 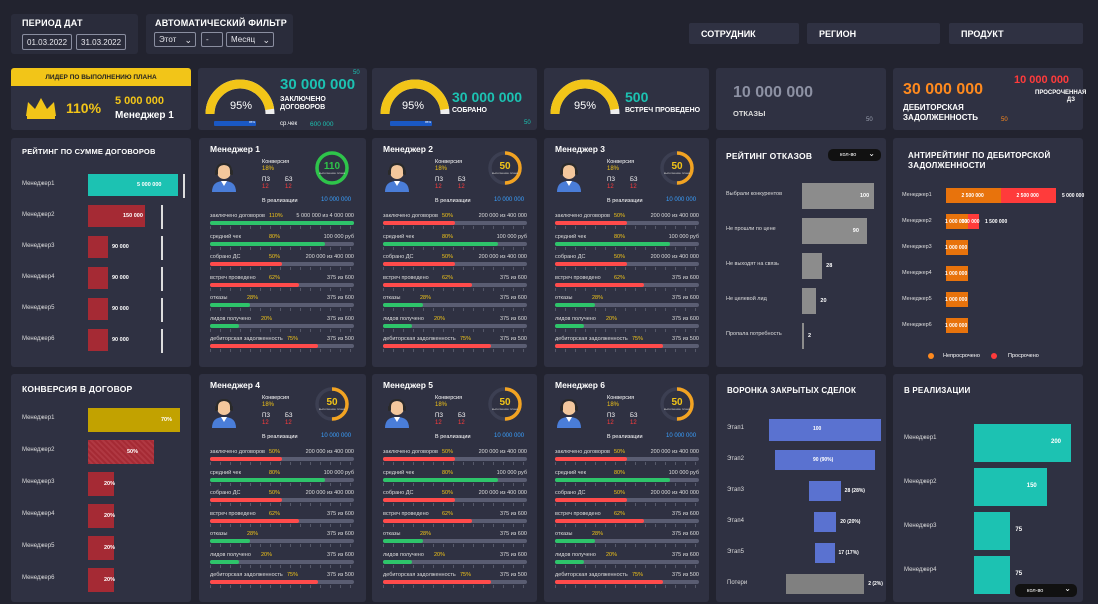 What do you see at coordinates (233, 277) in the screenshot?
I see `metric-label: встреч проведено` at bounding box center [233, 277].